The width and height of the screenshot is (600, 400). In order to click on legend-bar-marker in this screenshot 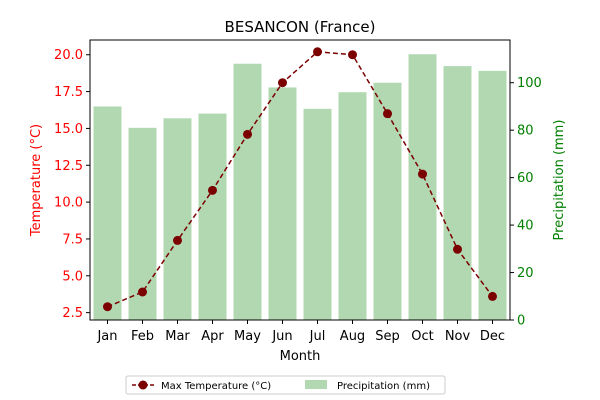, I will do `click(316, 384)`.